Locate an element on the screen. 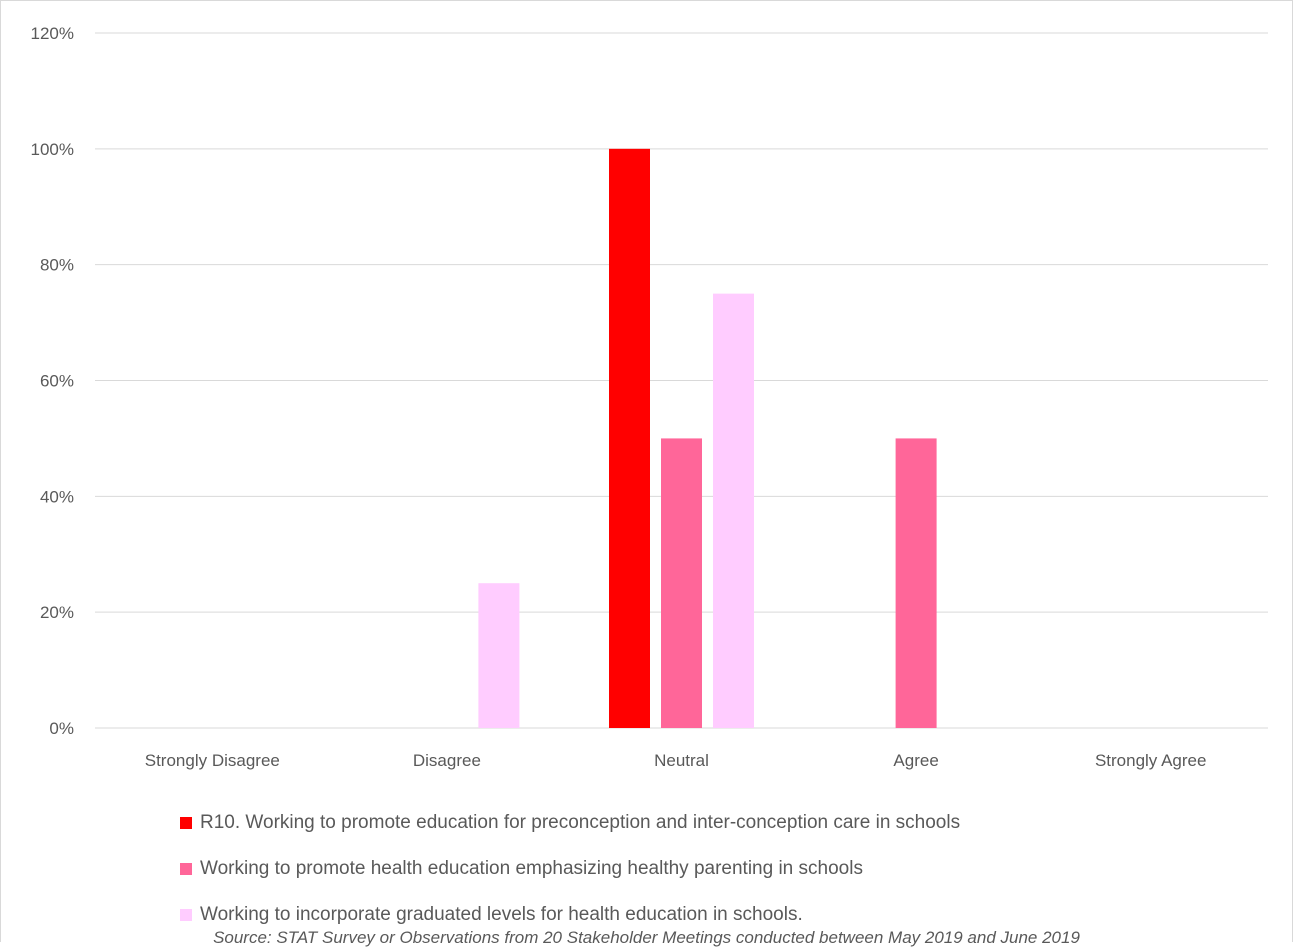 The image size is (1293, 948). x-tick-label: Disagree is located at coordinates (447, 760).